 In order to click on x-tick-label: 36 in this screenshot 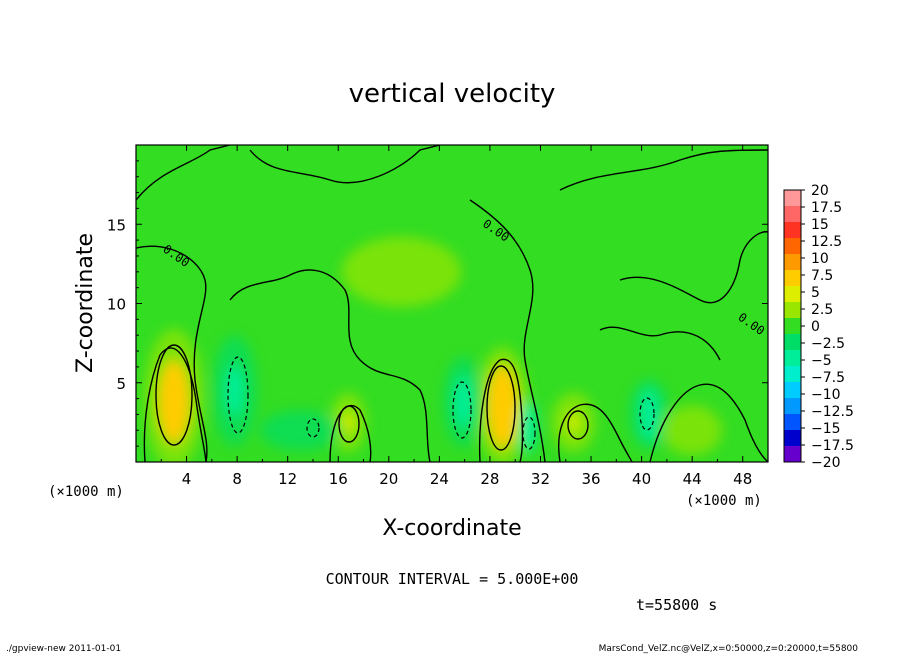, I will do `click(590, 479)`.